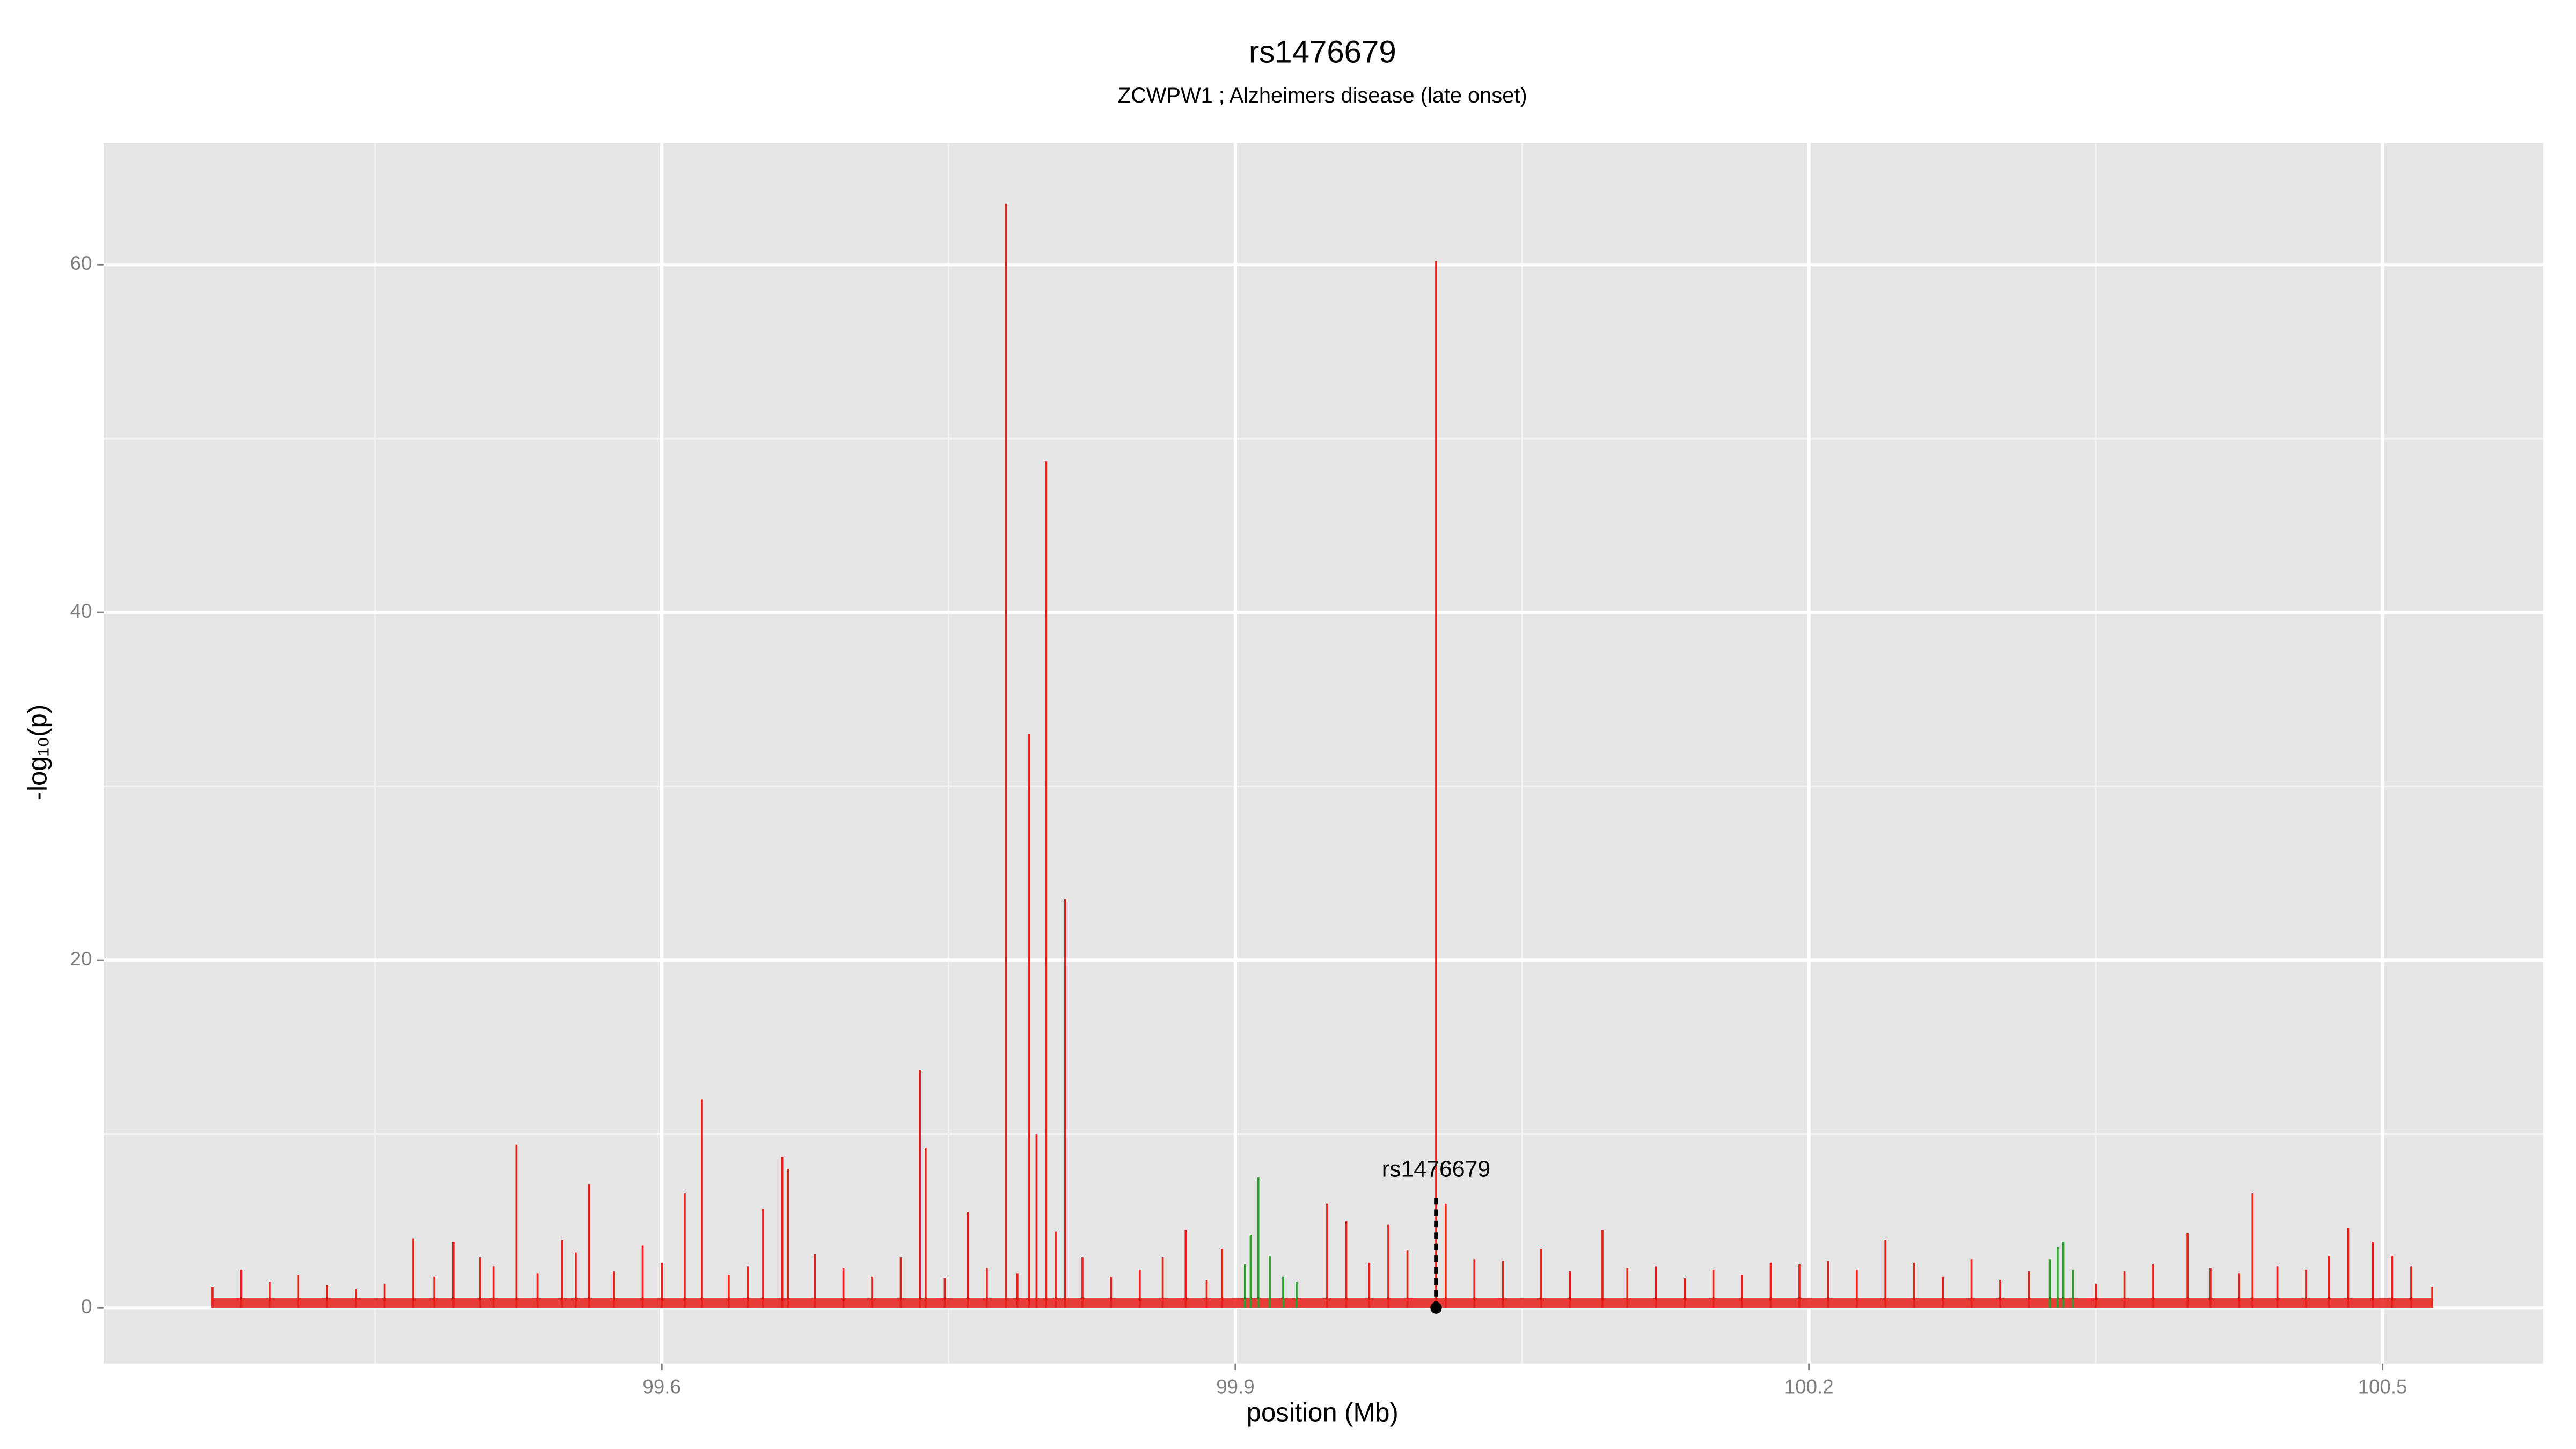  I want to click on x-tick-label: 99.6, so click(661, 1386).